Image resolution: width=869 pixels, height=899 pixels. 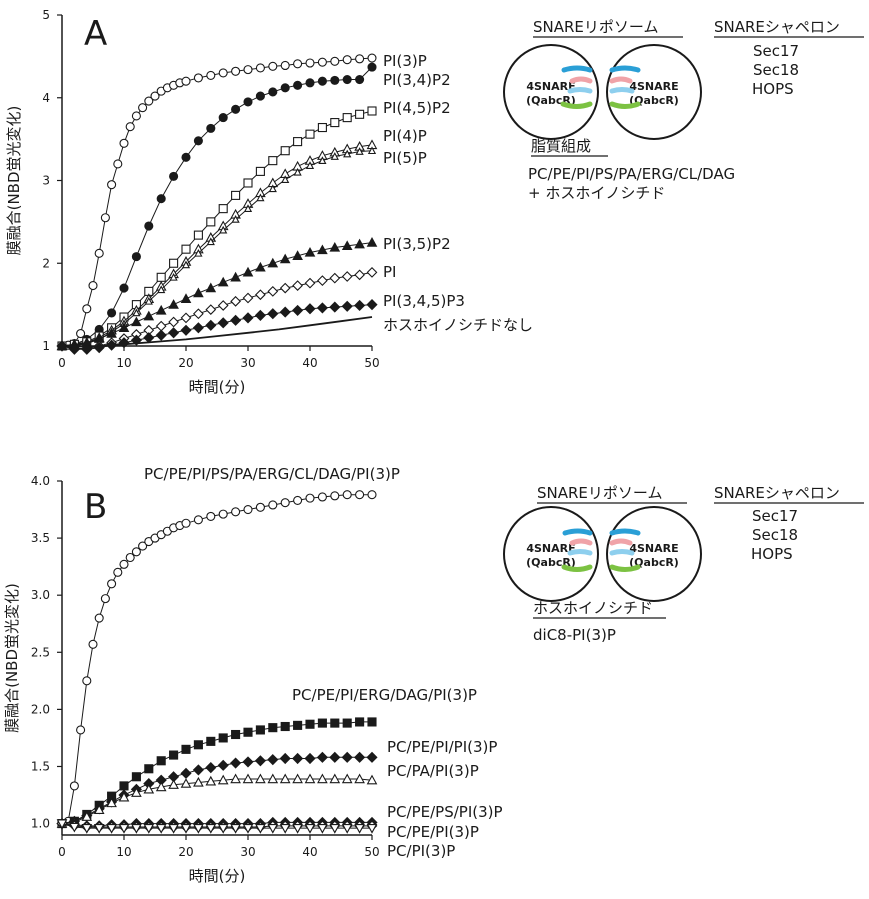 I want to click on panel-a-letter: A, so click(x=95, y=34).